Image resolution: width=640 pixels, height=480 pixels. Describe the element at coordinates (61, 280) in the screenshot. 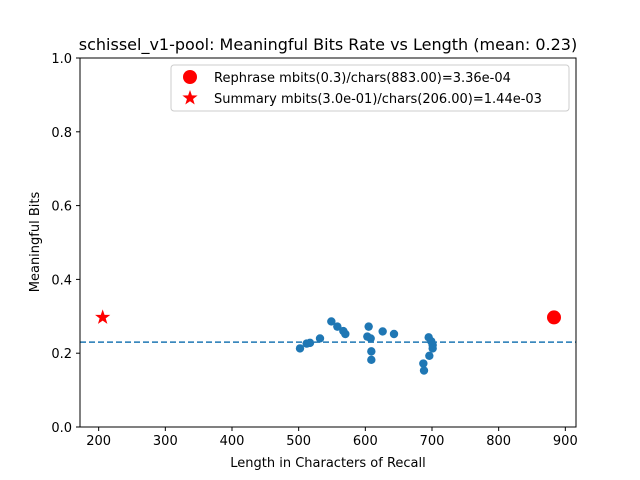

I see `y-tick-label: 0.4` at that location.